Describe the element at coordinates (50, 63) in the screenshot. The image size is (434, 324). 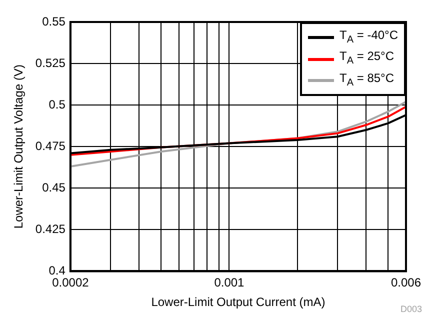
I see `y-tick-label: 0.525` at that location.